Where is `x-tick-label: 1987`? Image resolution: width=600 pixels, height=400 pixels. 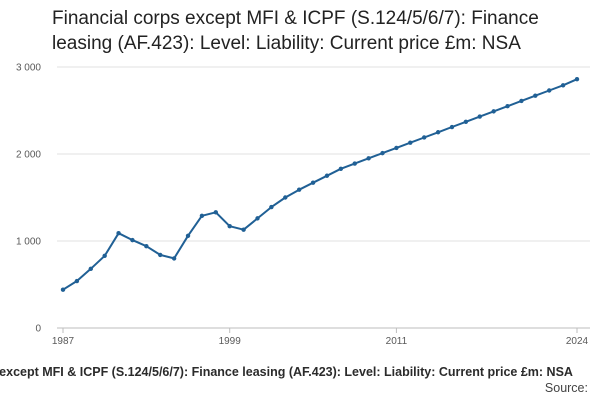
x-tick-label: 1987 is located at coordinates (63, 341).